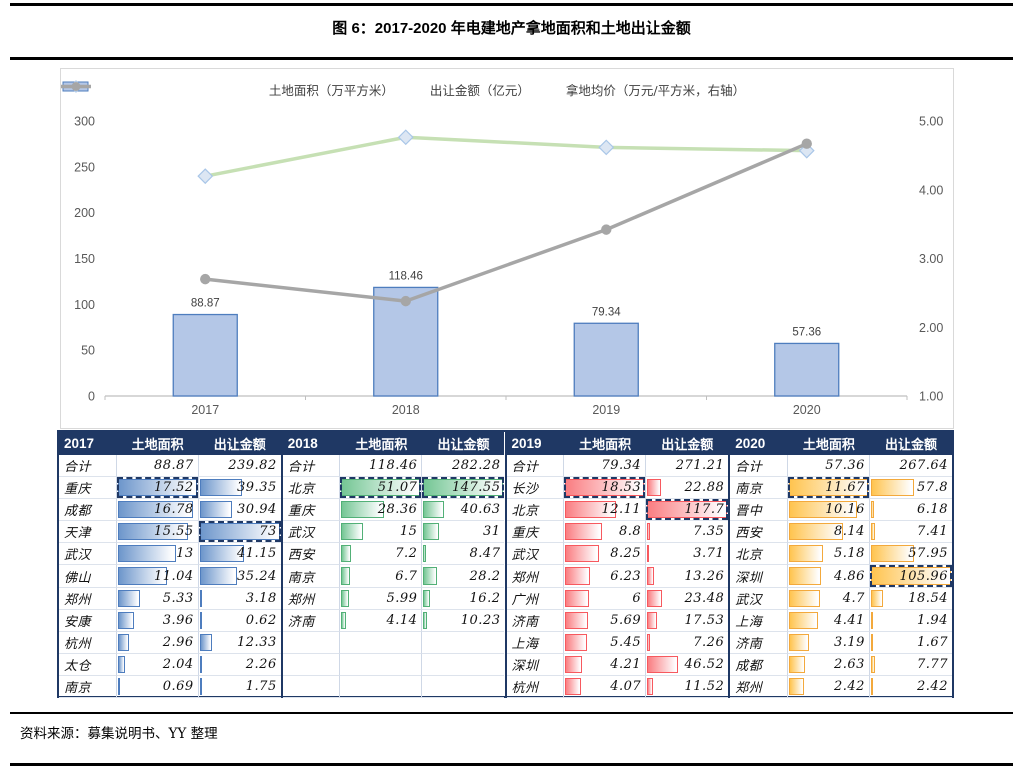  I want to click on svg-text: 3.00, so click(931, 259).